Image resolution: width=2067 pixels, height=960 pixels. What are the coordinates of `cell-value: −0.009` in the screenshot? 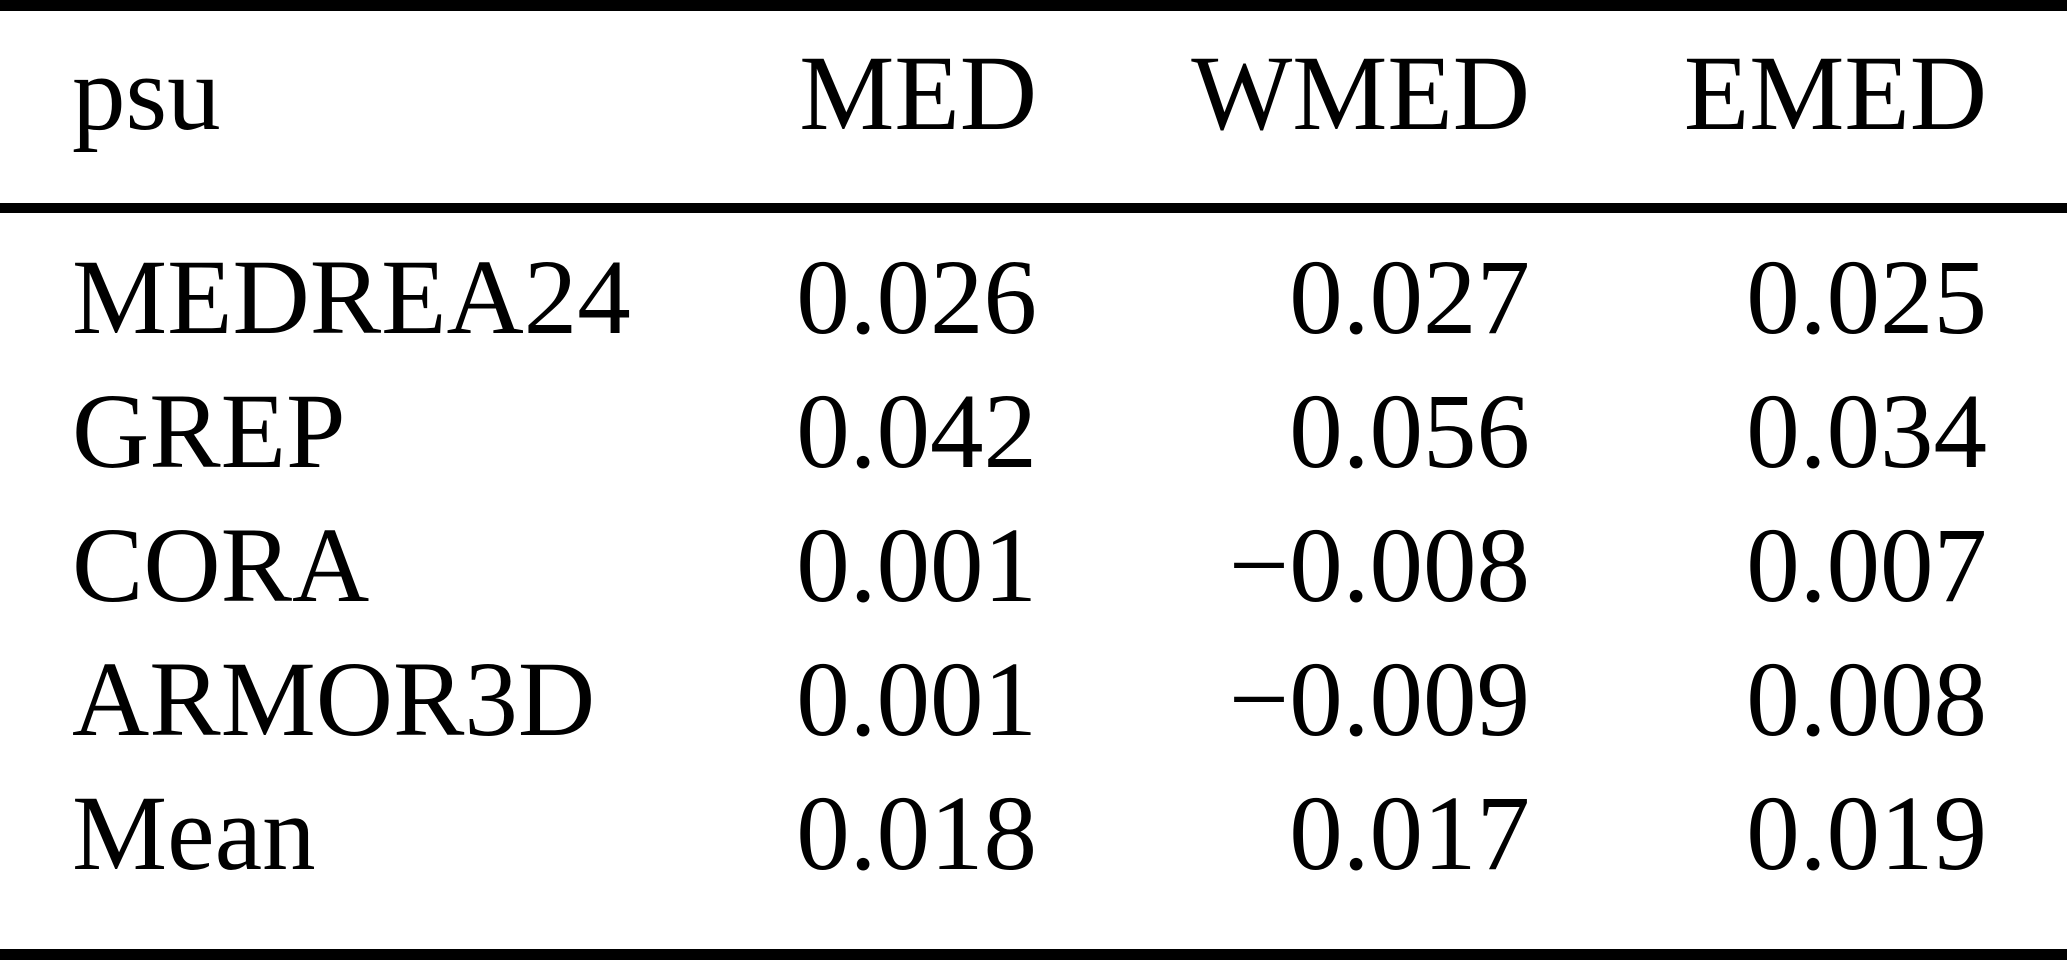 It's located at (1379, 700).